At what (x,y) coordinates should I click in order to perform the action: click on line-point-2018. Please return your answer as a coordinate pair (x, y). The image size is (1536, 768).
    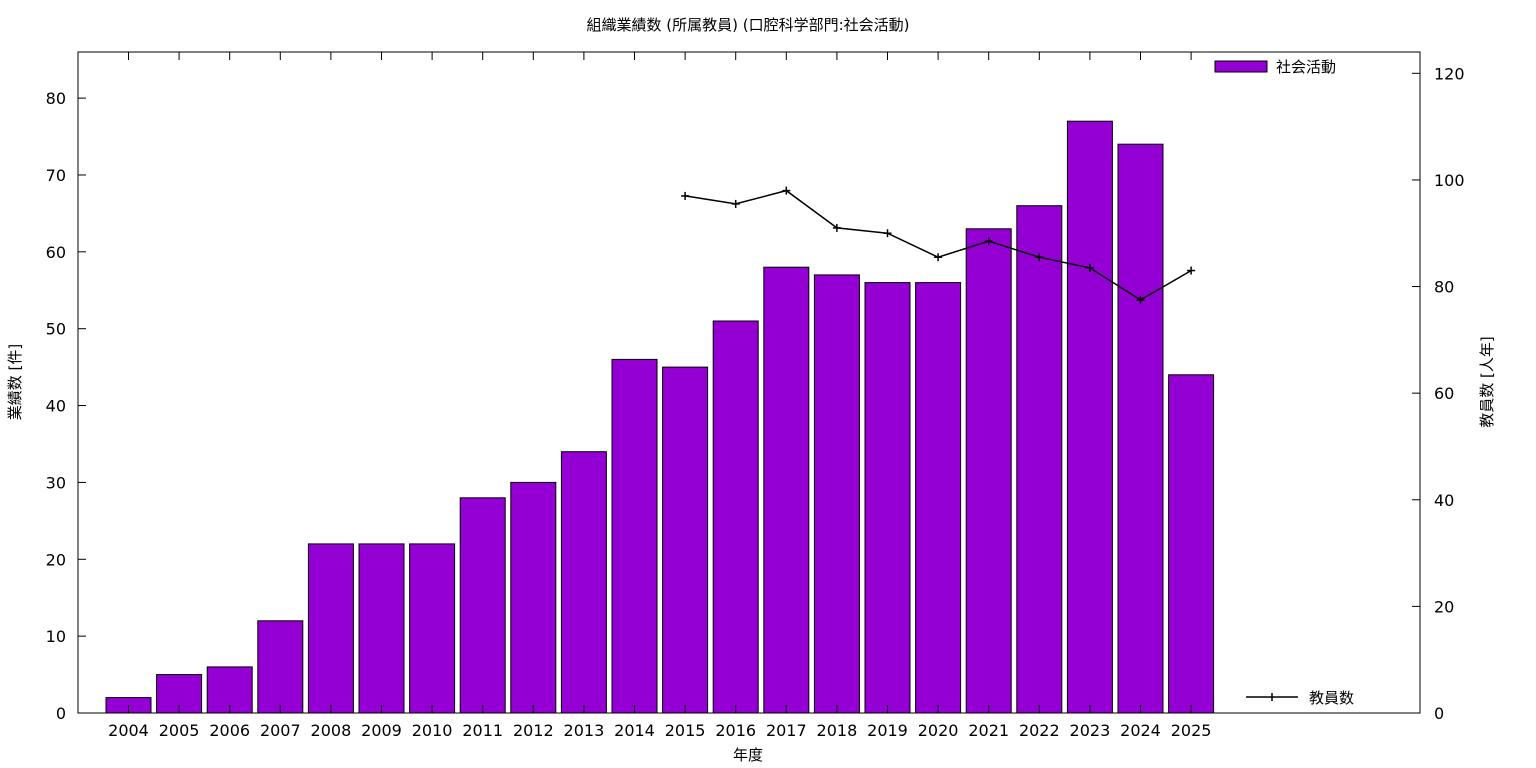
    Looking at the image, I should click on (836, 227).